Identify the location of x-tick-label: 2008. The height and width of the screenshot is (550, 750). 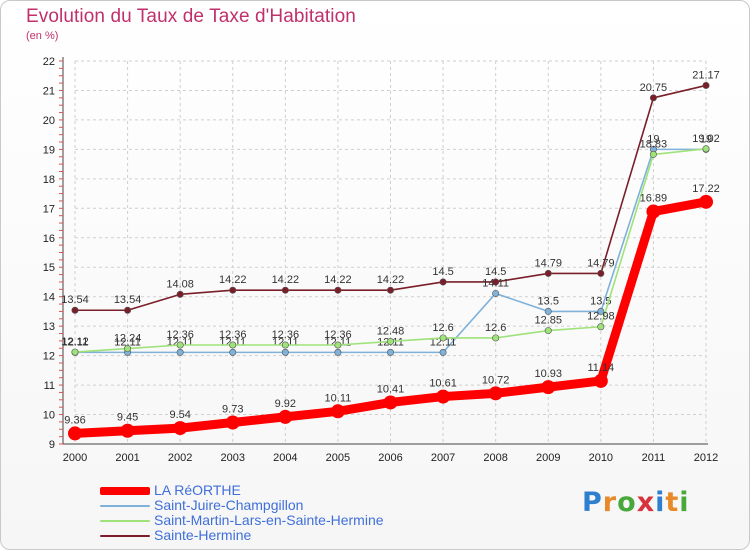
(495, 458).